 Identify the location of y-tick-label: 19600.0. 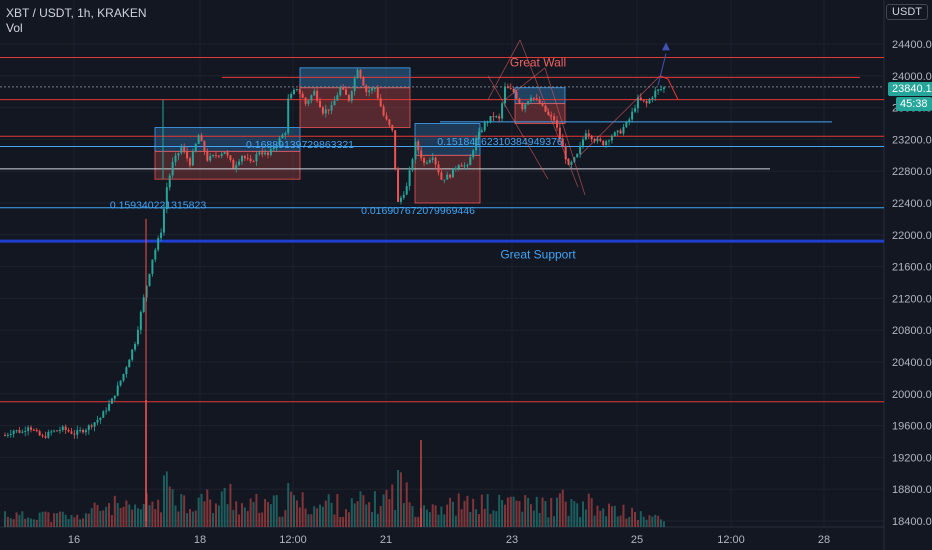
(912, 427).